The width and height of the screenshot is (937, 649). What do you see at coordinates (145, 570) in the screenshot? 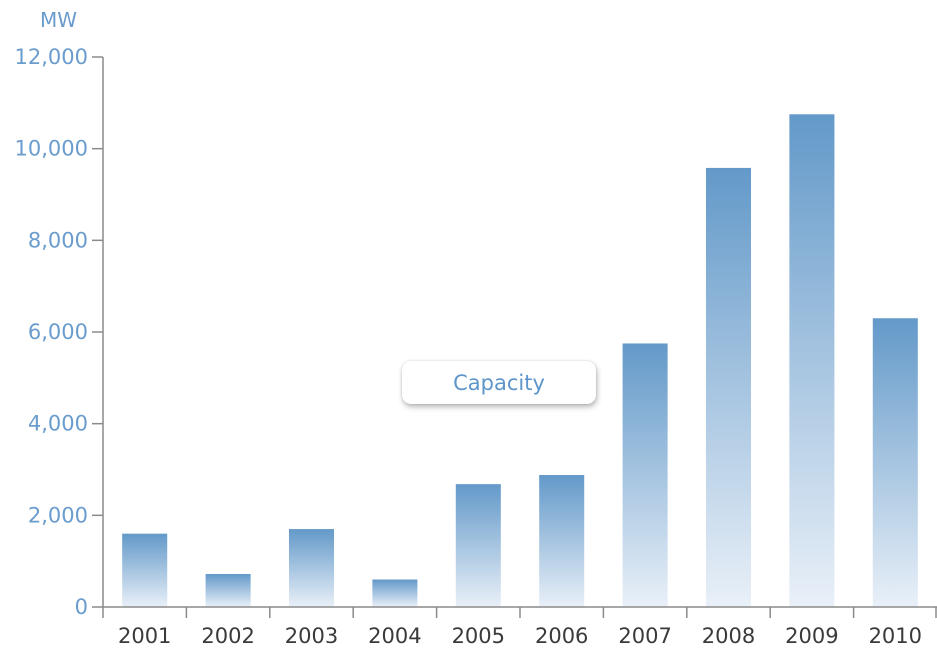
I see `bar-2001` at bounding box center [145, 570].